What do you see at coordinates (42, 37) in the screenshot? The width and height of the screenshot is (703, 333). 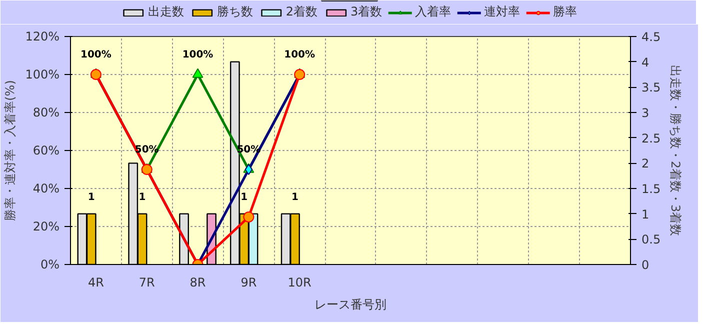 I see `y-tick-label: 120%` at bounding box center [42, 37].